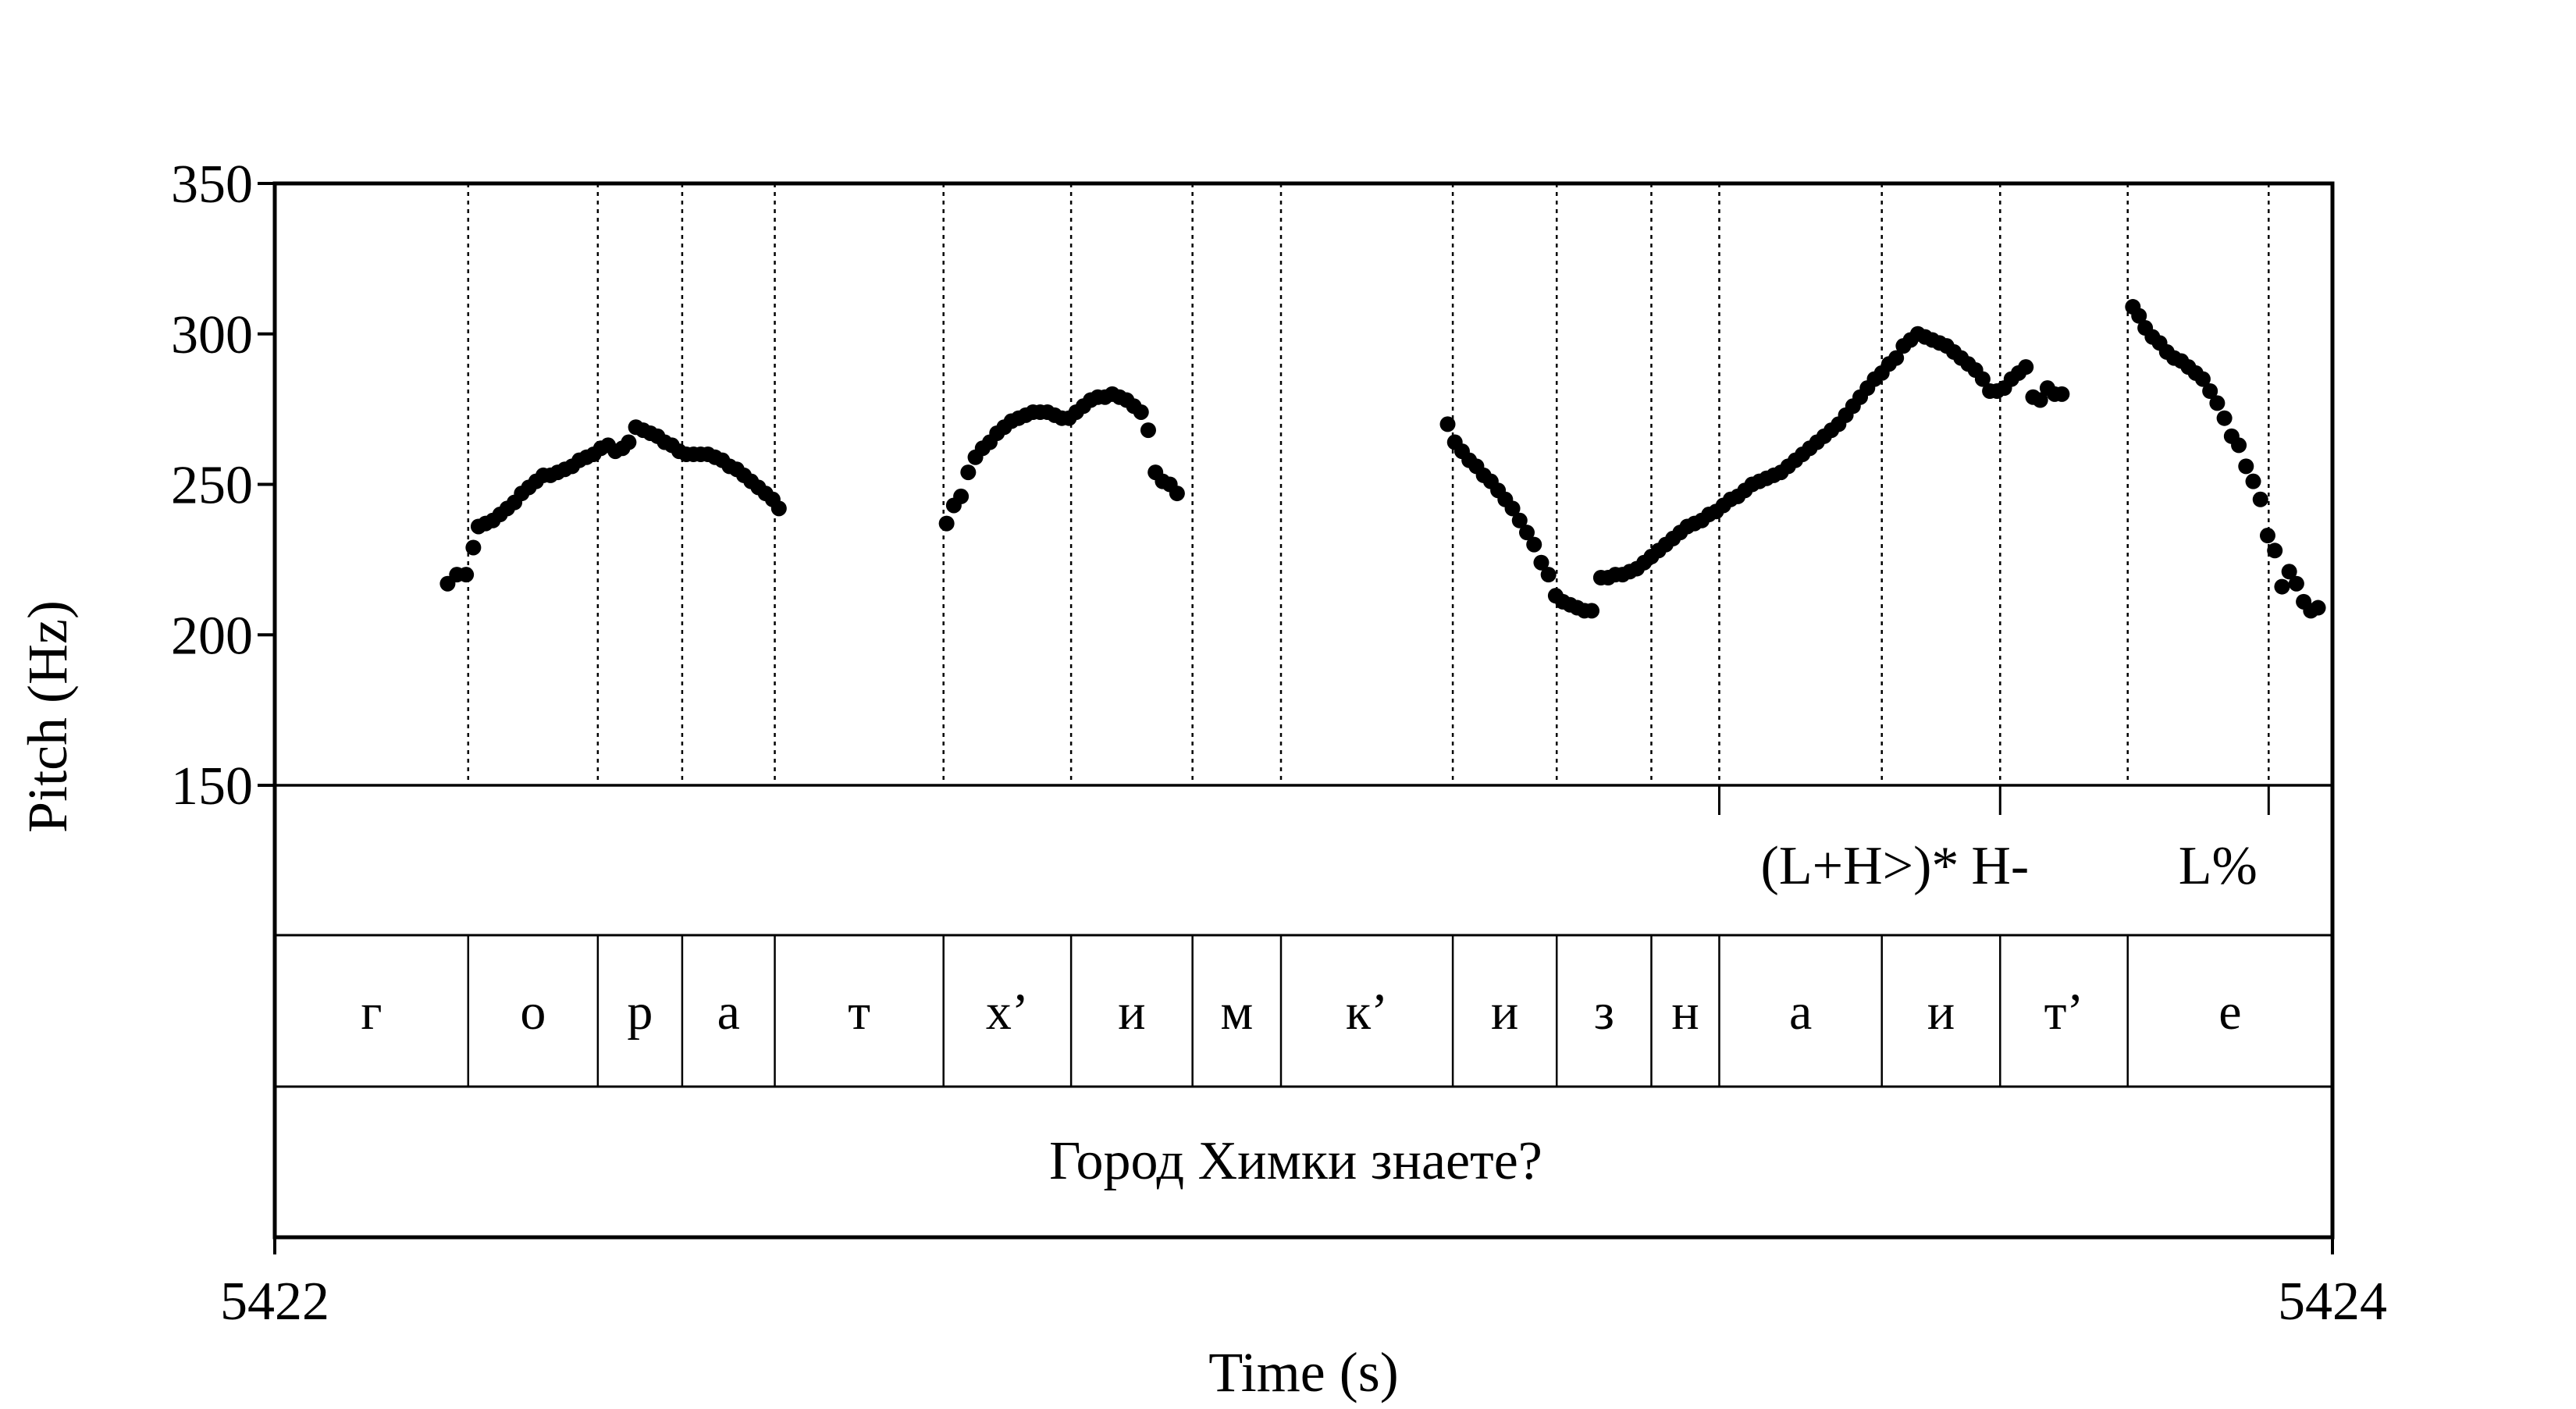  I want to click on segment-label: м, so click(1236, 1012).